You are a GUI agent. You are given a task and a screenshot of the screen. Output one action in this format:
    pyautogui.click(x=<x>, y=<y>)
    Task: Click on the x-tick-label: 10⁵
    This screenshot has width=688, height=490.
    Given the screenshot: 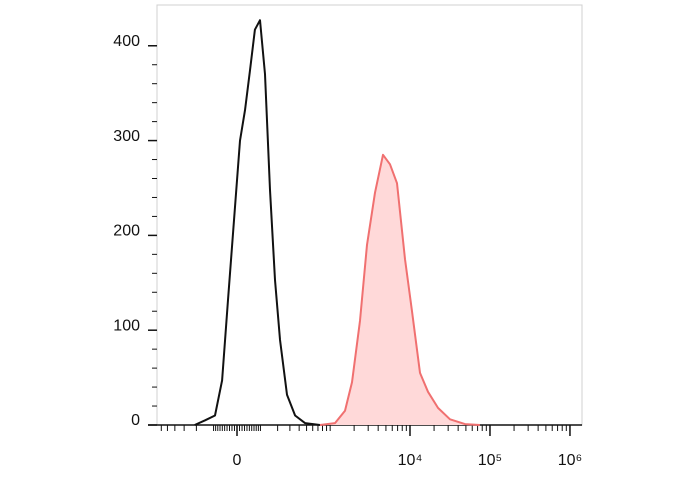 What is the action you would take?
    pyautogui.click(x=490, y=460)
    